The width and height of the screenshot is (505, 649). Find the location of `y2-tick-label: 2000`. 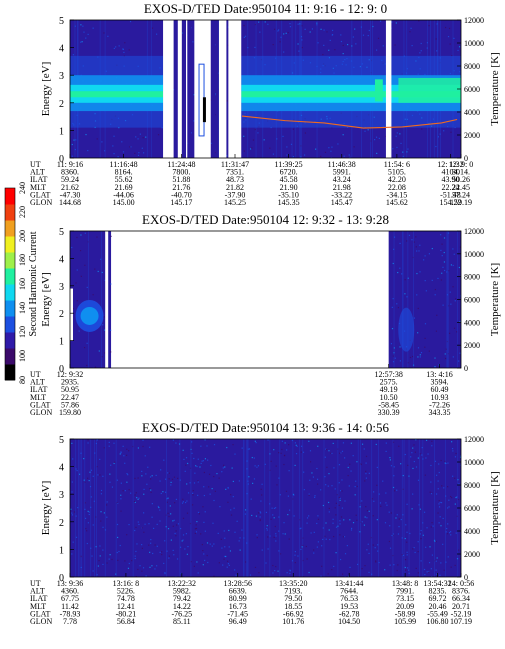

y2-tick-label: 2000 is located at coordinates (472, 554).